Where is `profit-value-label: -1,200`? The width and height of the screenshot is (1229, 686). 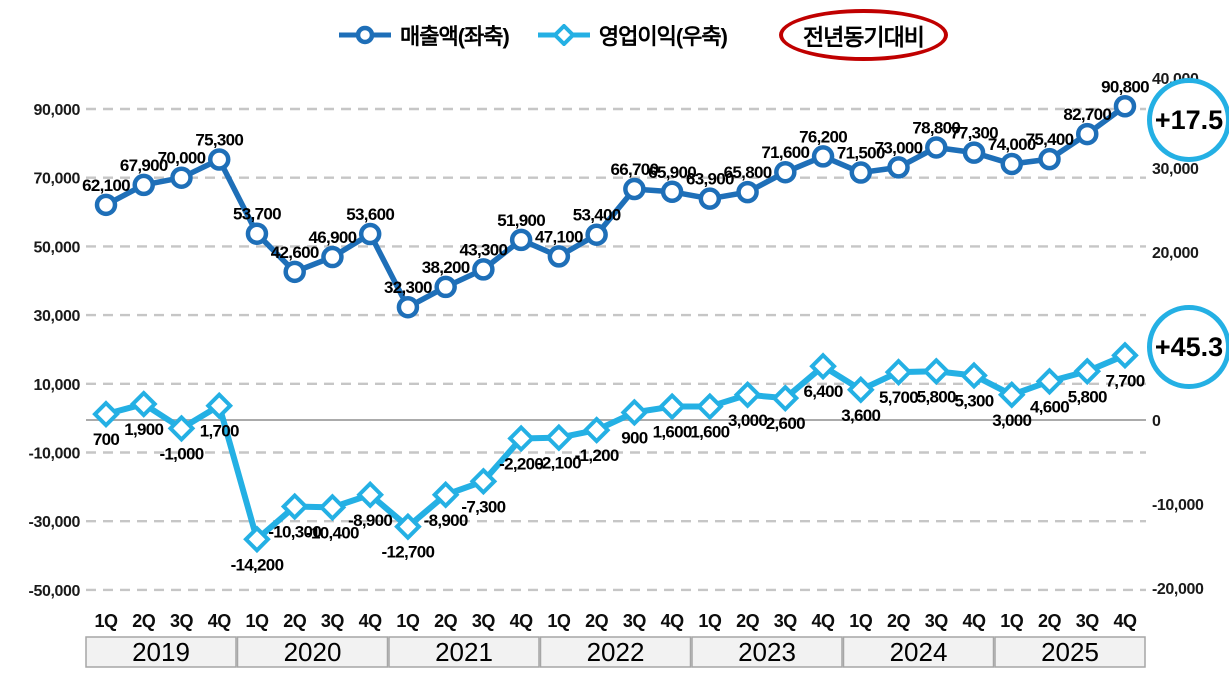
profit-value-label: -1,200 is located at coordinates (597, 455).